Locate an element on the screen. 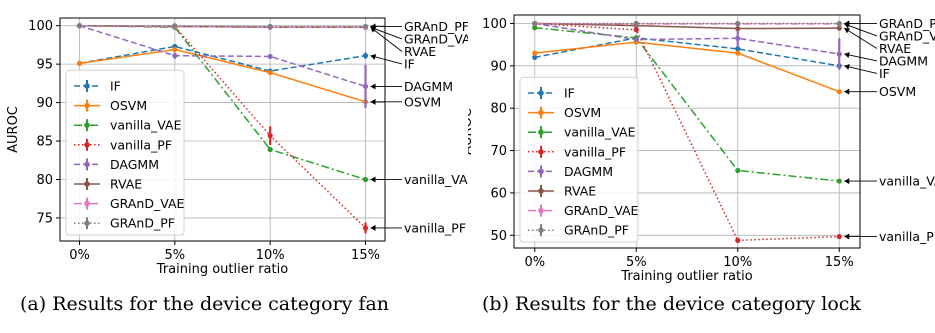 The width and height of the screenshot is (935, 333). series-line-osvm is located at coordinates (222, 75).